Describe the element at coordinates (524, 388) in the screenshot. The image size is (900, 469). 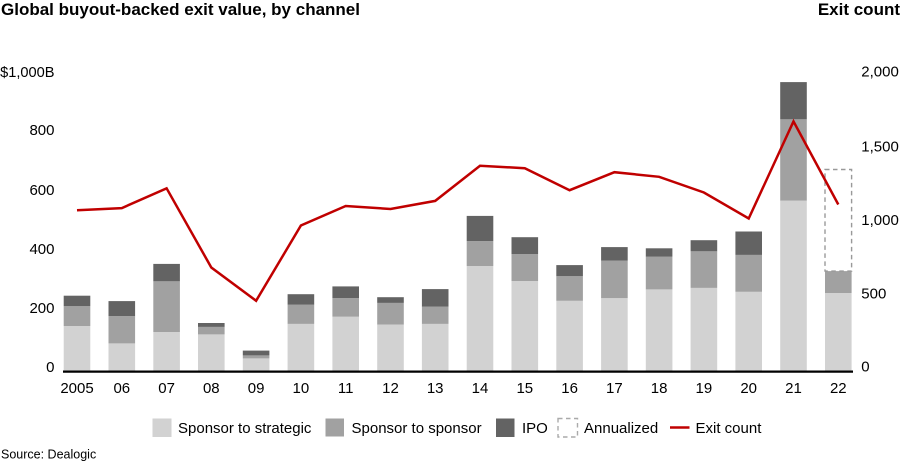
I see `svg-text: 15` at that location.